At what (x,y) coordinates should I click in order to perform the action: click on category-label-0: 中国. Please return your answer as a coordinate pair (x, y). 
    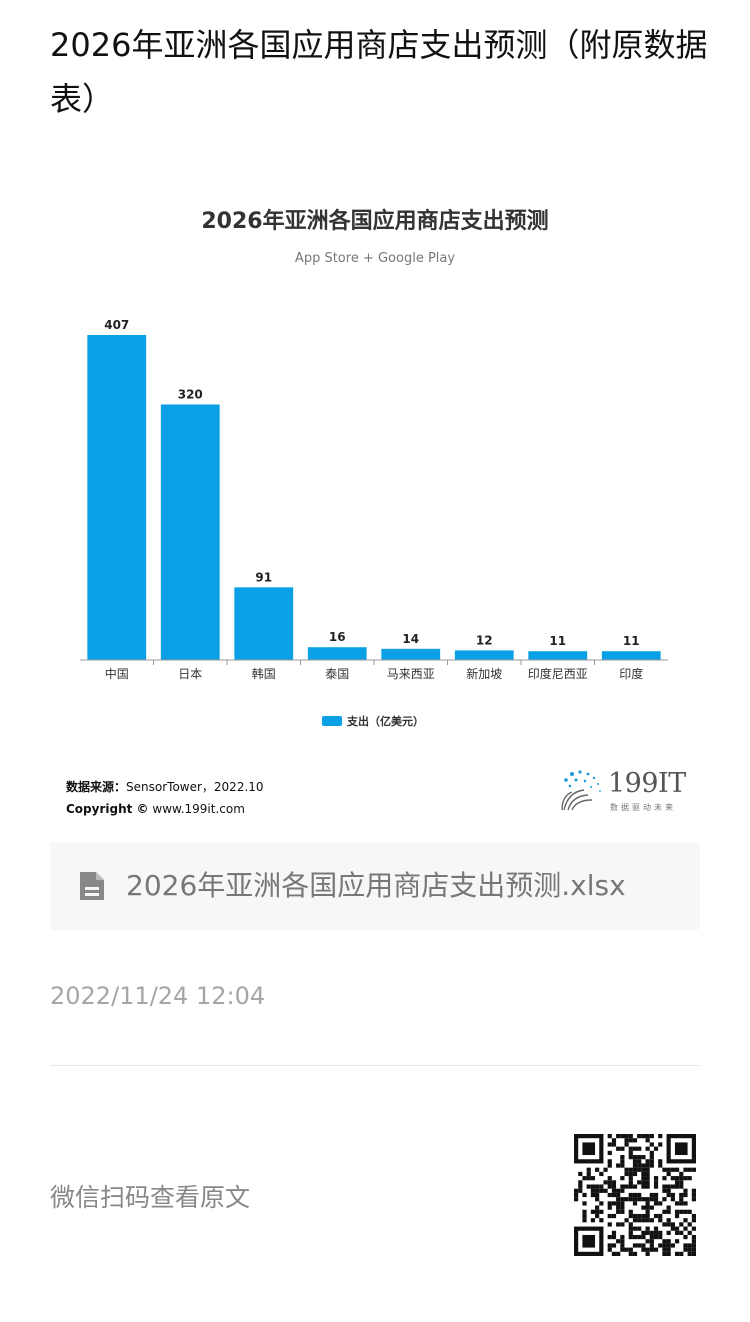
    Looking at the image, I should click on (117, 673).